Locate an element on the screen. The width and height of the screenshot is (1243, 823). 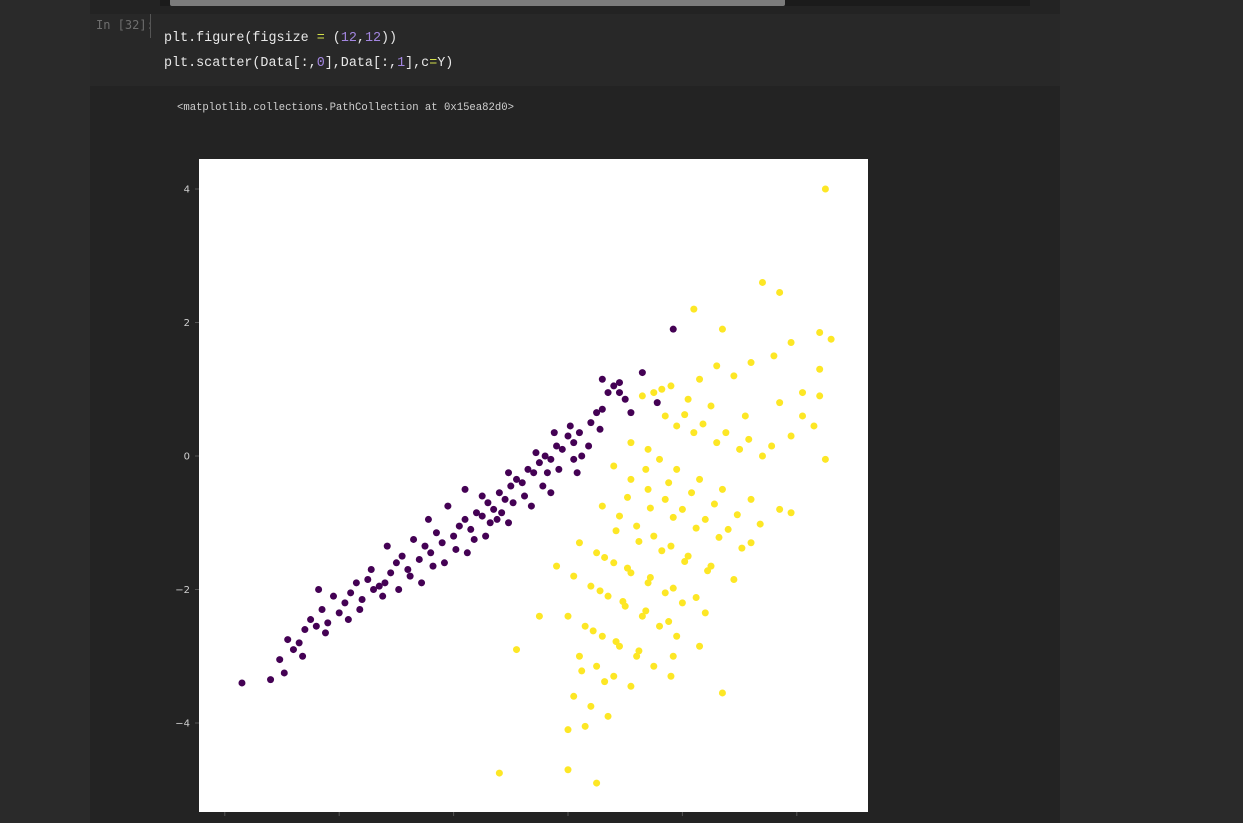
scrollbar-thumb is located at coordinates (477, 3).